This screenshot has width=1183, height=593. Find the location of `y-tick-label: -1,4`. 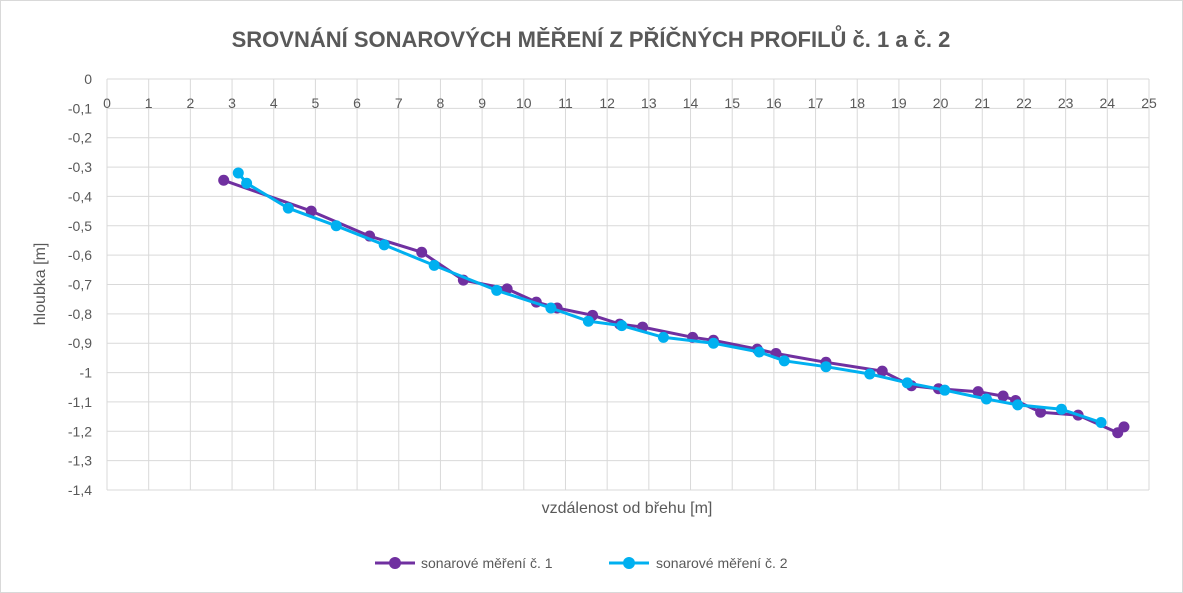

y-tick-label: -1,4 is located at coordinates (80, 490).